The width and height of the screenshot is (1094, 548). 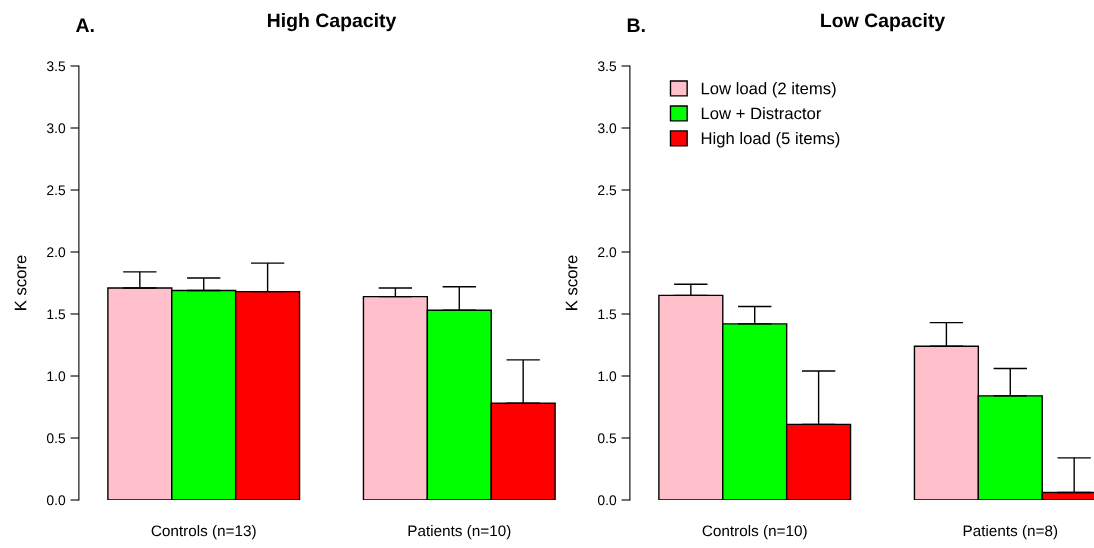 What do you see at coordinates (203, 532) in the screenshot?
I see `x-tick-label: Controls (n=13)` at bounding box center [203, 532].